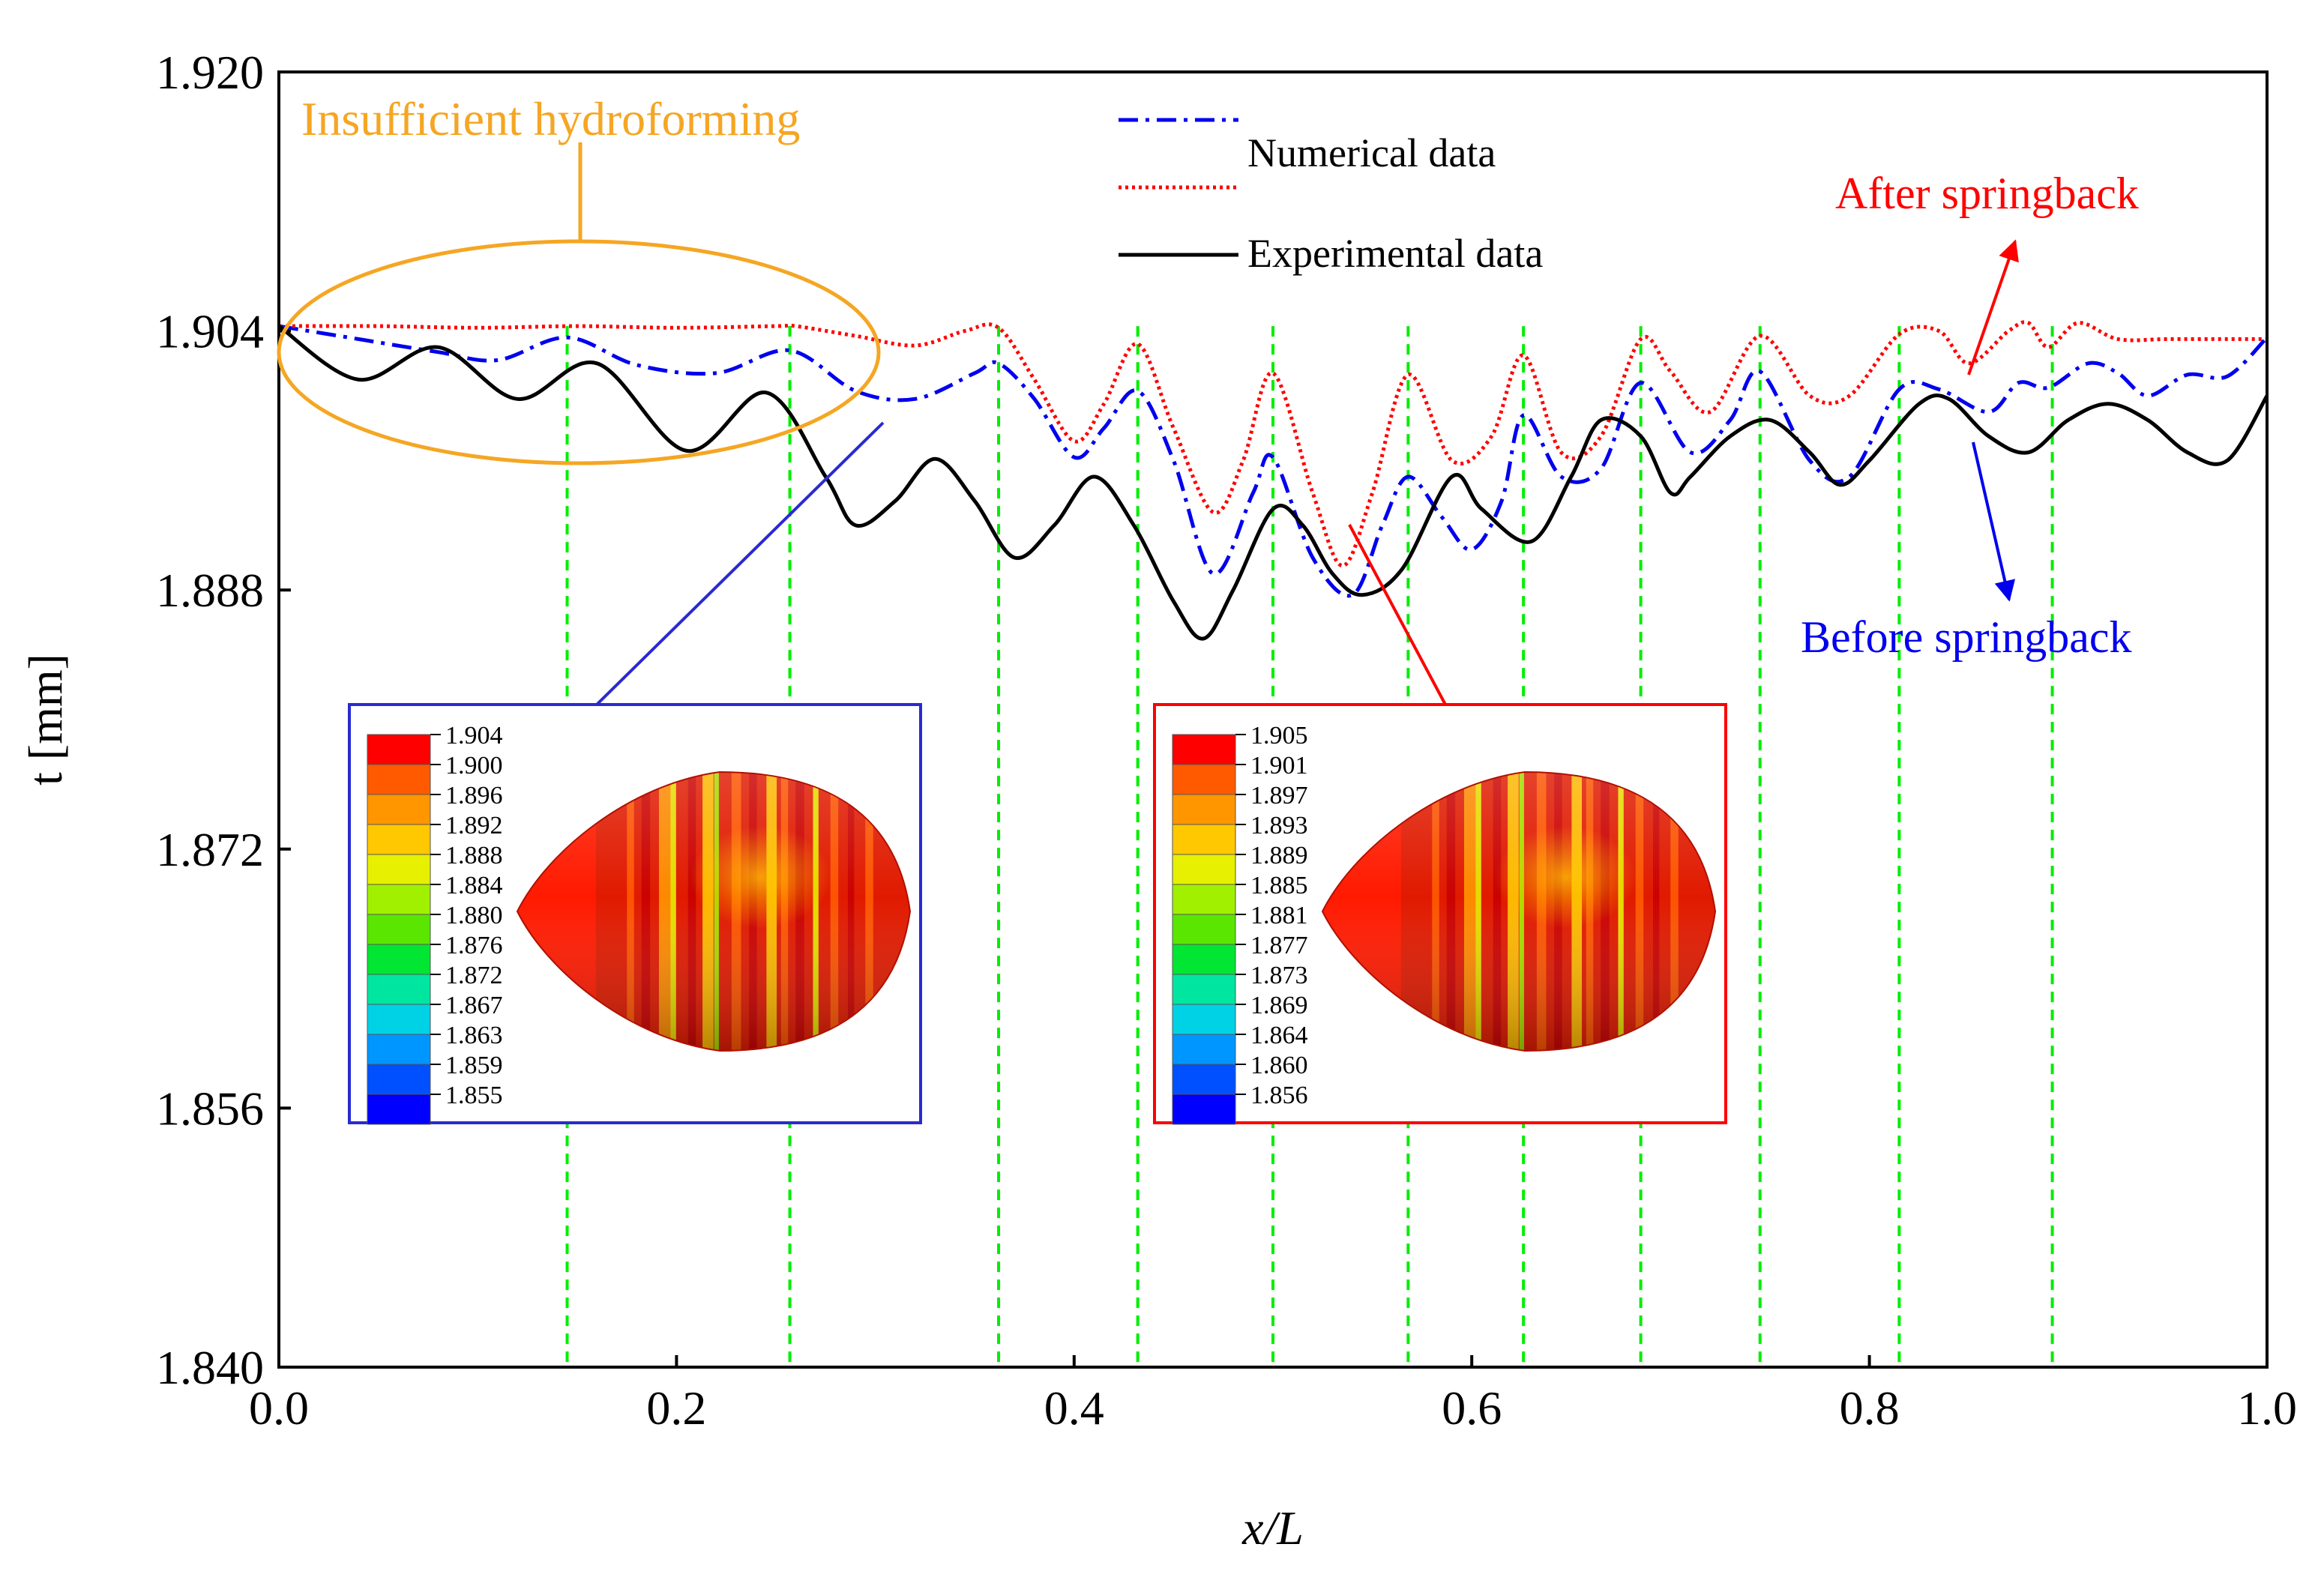 The image size is (2324, 1574). Describe the element at coordinates (1993, 307) in the screenshot. I see `after-springback-arrow` at that location.